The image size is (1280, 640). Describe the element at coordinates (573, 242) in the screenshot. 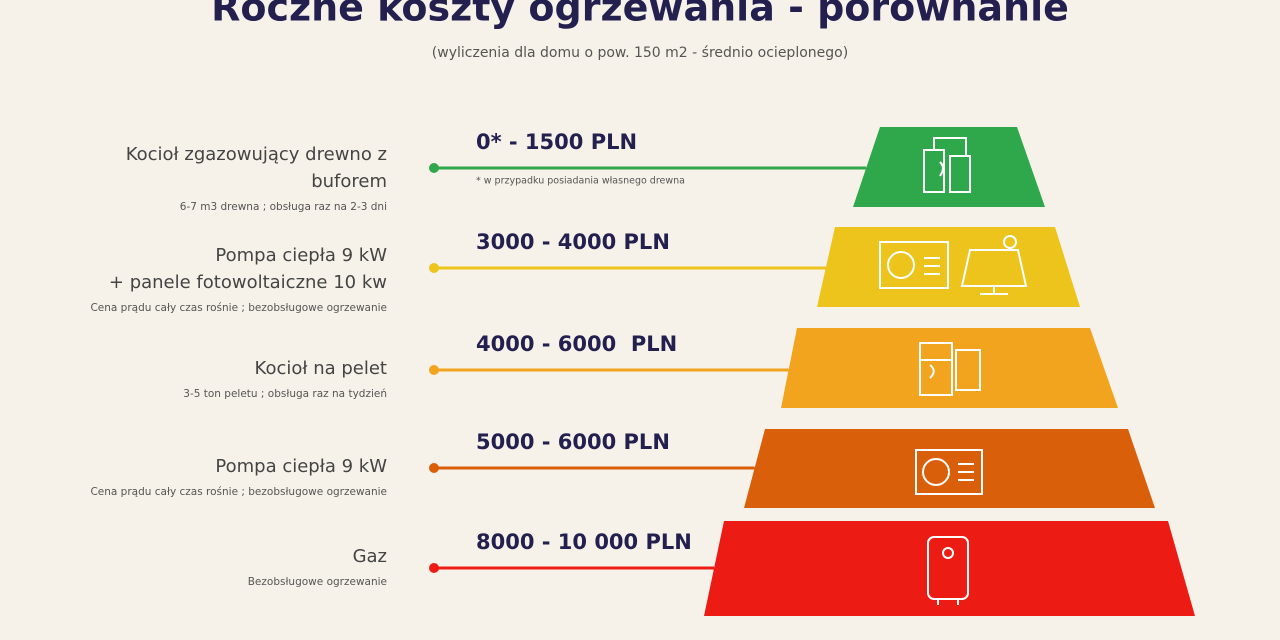

I see `cost: 3000 - 4000 PLN` at that location.